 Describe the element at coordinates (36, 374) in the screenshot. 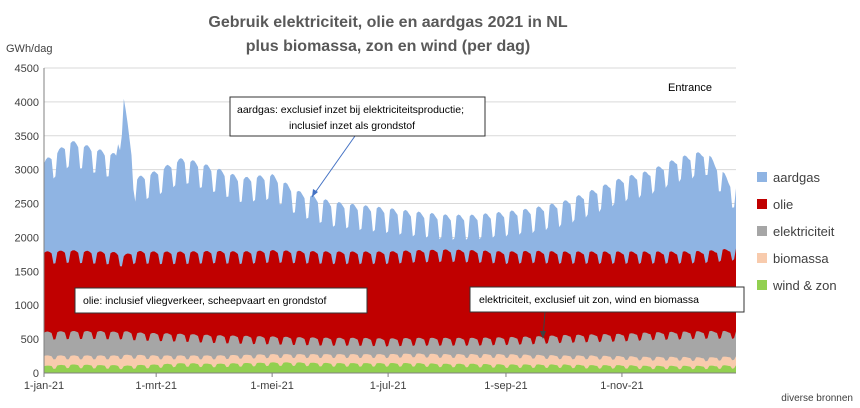

I see `y-tick-label: 0` at that location.